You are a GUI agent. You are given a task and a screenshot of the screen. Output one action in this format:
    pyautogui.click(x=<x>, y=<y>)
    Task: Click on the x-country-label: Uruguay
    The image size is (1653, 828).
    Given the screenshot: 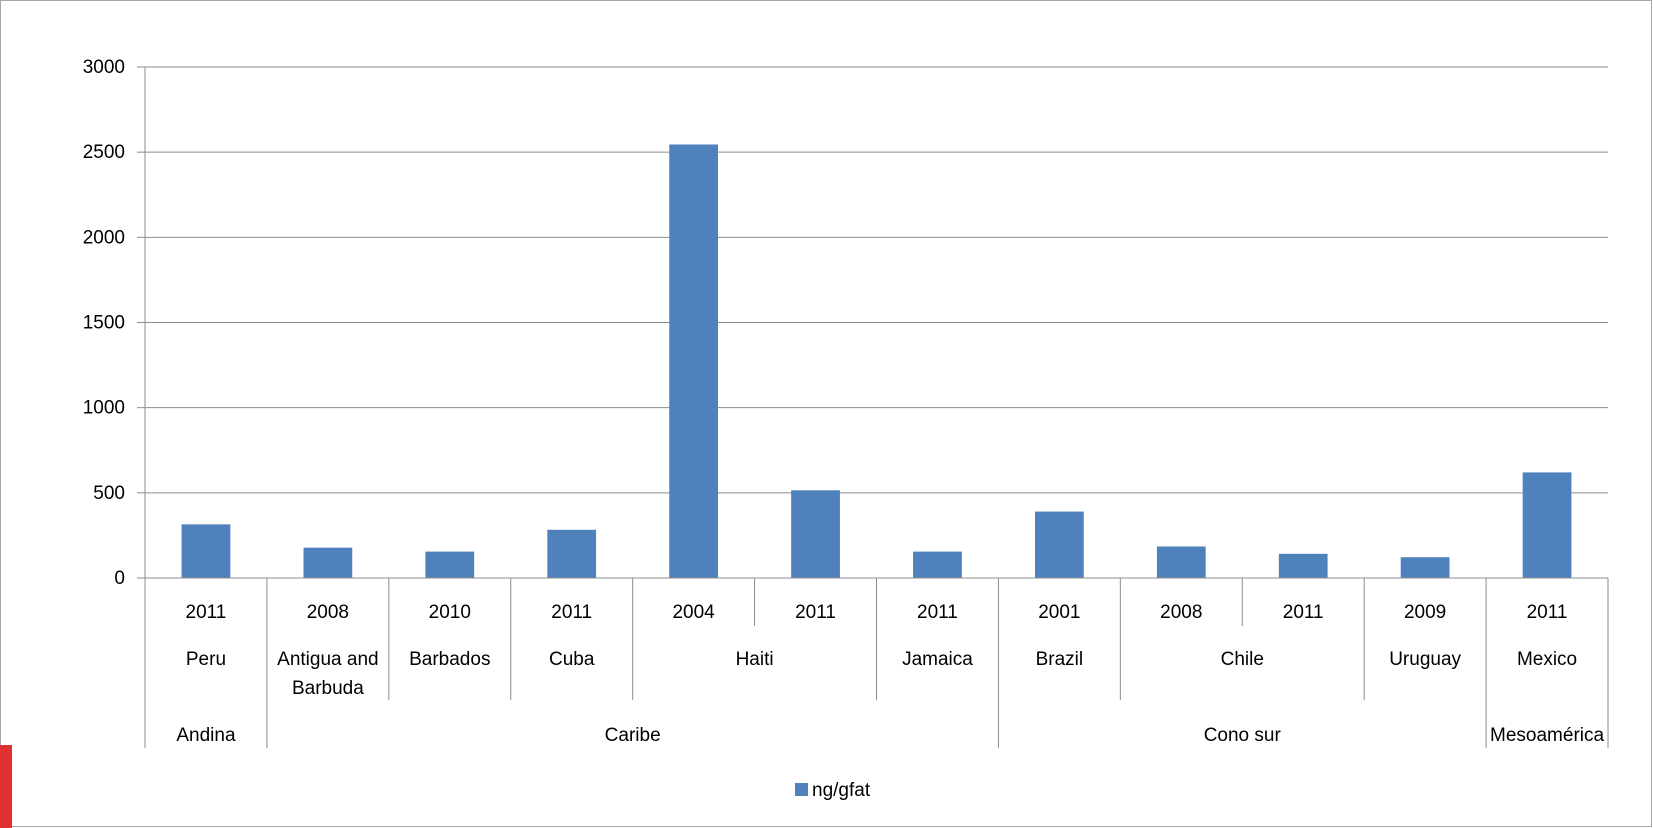 What is the action you would take?
    pyautogui.click(x=1425, y=659)
    